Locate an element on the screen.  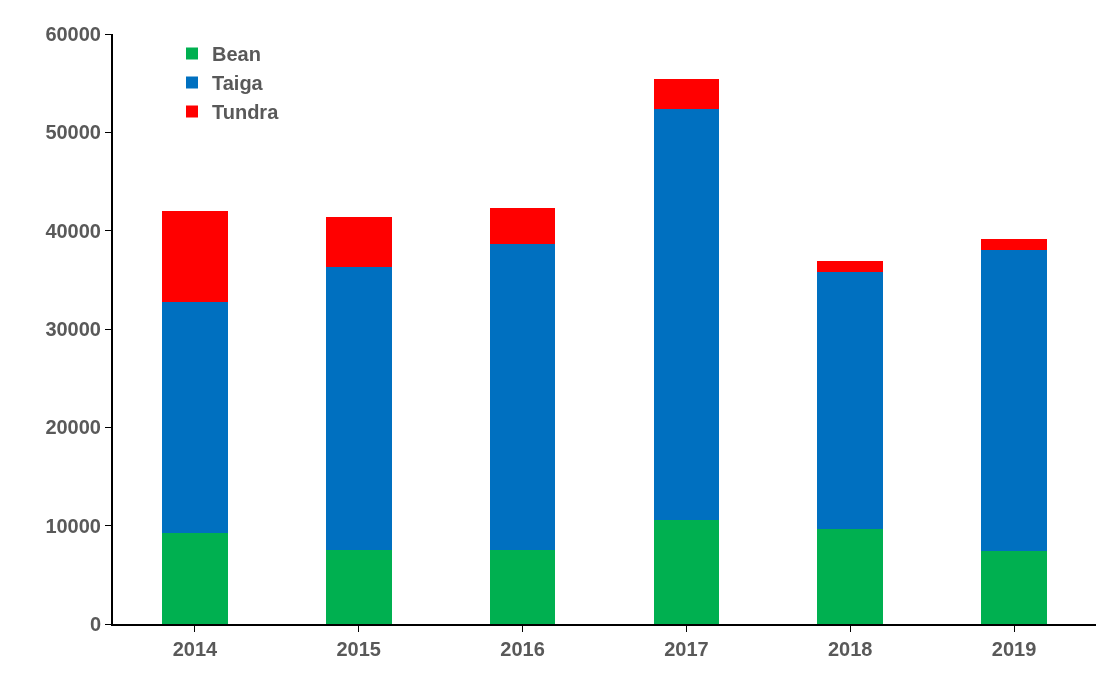
y-tick-label: 0 is located at coordinates (95, 624).